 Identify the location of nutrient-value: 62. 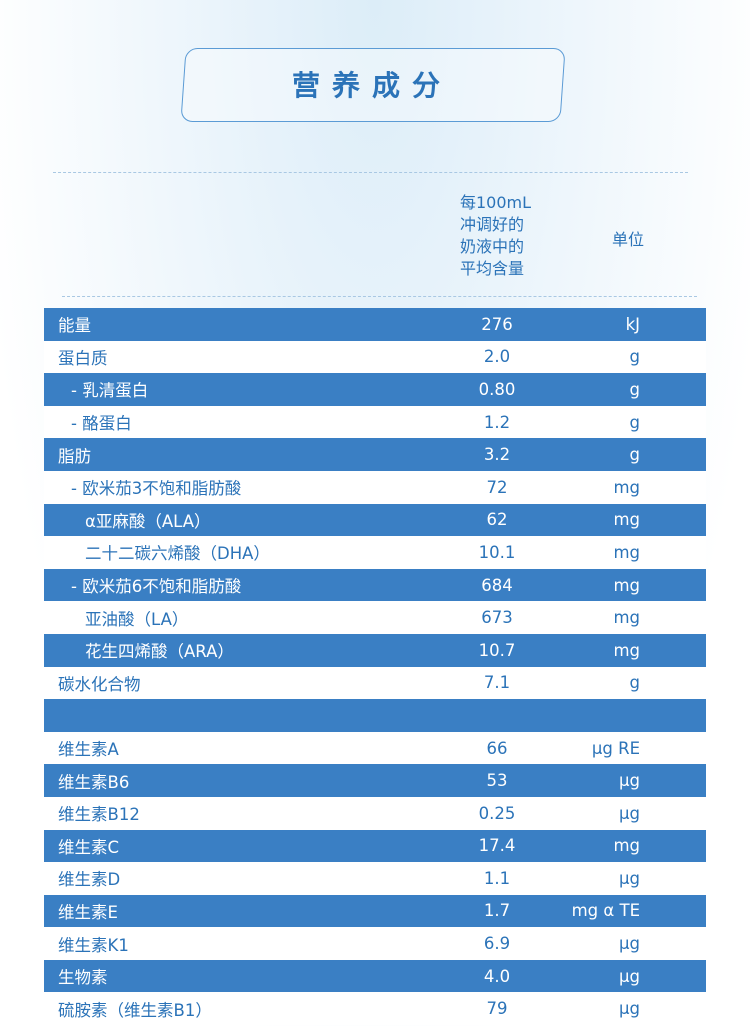
(497, 520).